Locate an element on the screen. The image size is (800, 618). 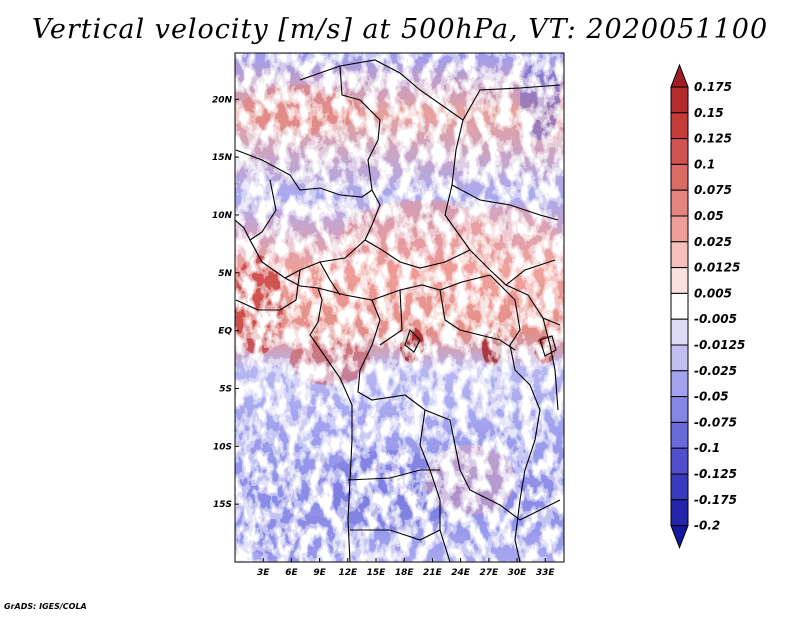
longitude-axis: 3E 6E 9E 12E 15E 18E 21E 24E 27E 30E 33E is located at coordinates (406, 568).